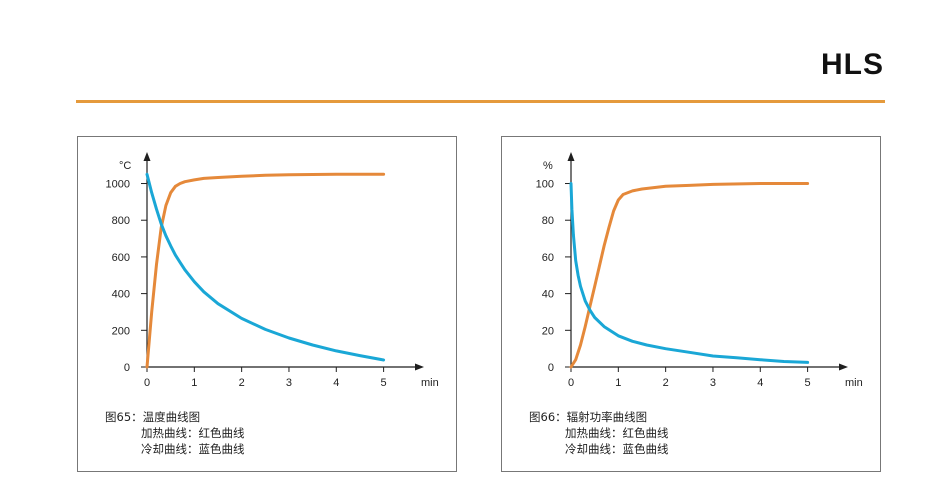 The width and height of the screenshot is (952, 493). What do you see at coordinates (548, 221) in the screenshot?
I see `y-tick-label: 80` at bounding box center [548, 221].